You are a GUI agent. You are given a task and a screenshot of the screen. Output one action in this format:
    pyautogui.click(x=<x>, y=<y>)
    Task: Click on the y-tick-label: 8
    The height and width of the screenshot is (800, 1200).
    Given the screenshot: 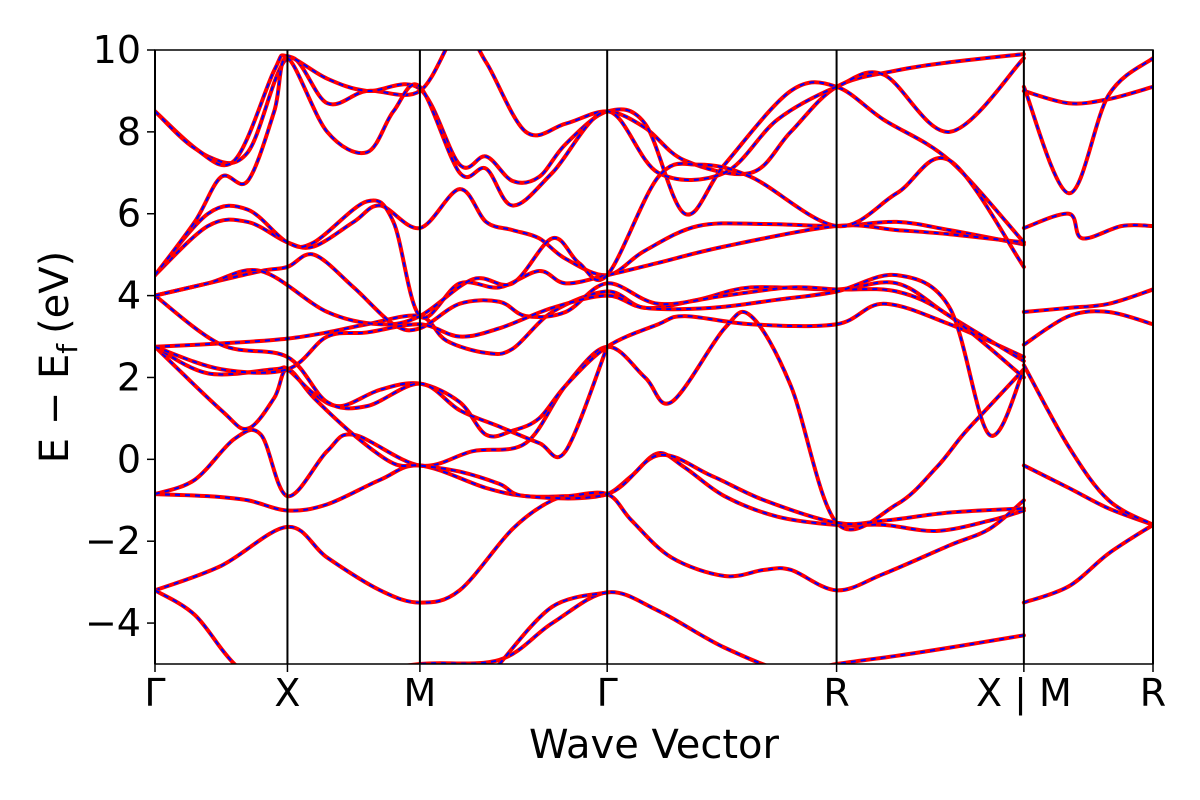 What is the action you would take?
    pyautogui.click(x=129, y=132)
    